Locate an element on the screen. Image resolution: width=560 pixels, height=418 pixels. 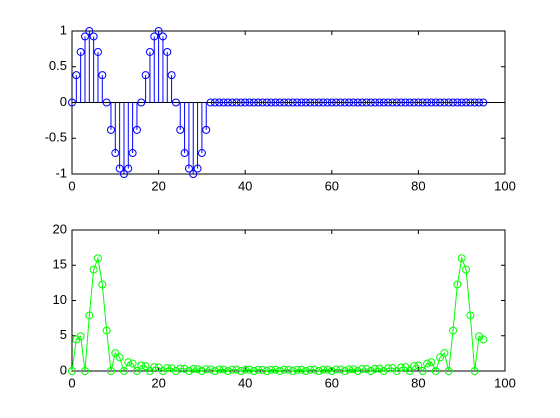
y-tick-label: 15 is located at coordinates (60, 264).